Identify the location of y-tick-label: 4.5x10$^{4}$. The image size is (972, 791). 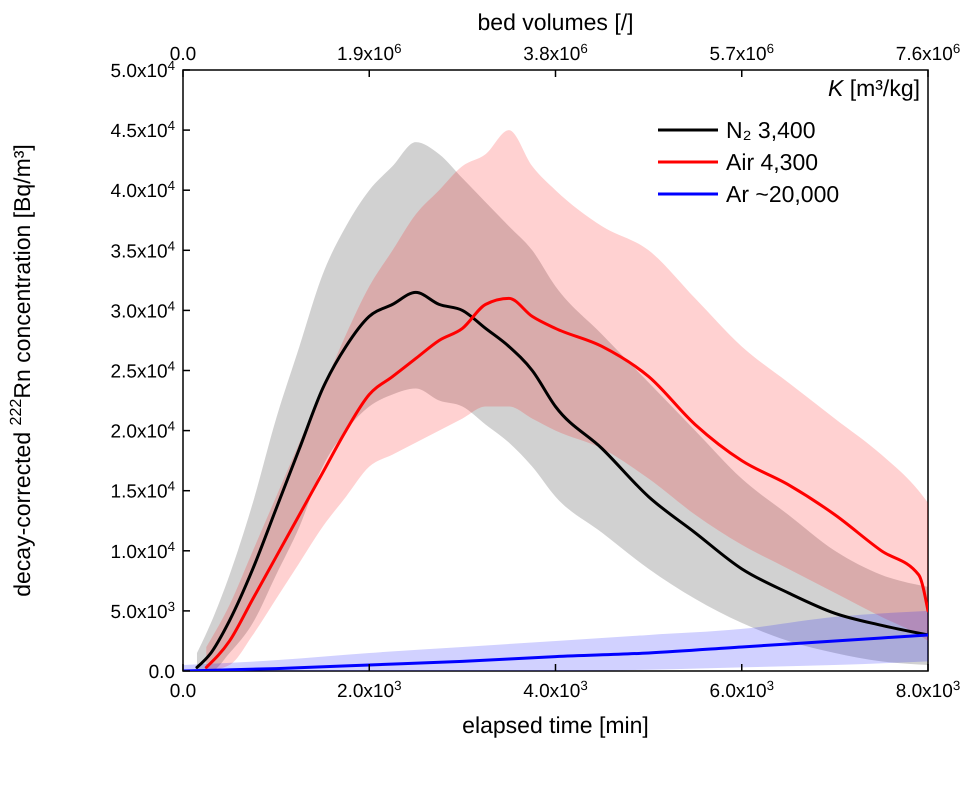
(142, 130).